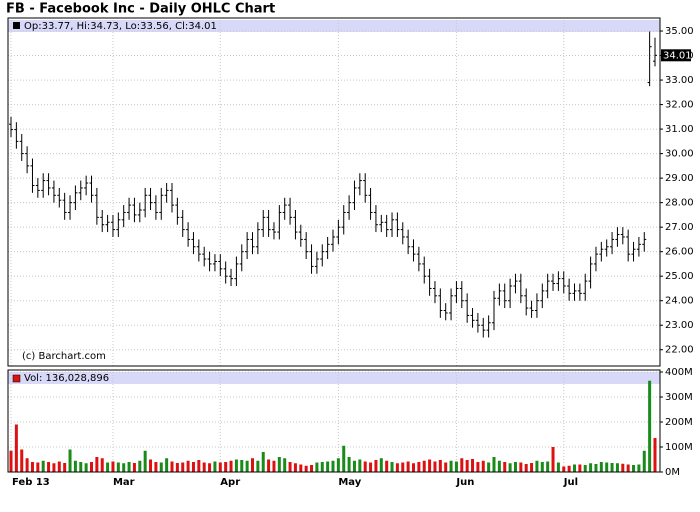 The image size is (700, 512). I want to click on y-tick-label: 29.00, so click(679, 178).